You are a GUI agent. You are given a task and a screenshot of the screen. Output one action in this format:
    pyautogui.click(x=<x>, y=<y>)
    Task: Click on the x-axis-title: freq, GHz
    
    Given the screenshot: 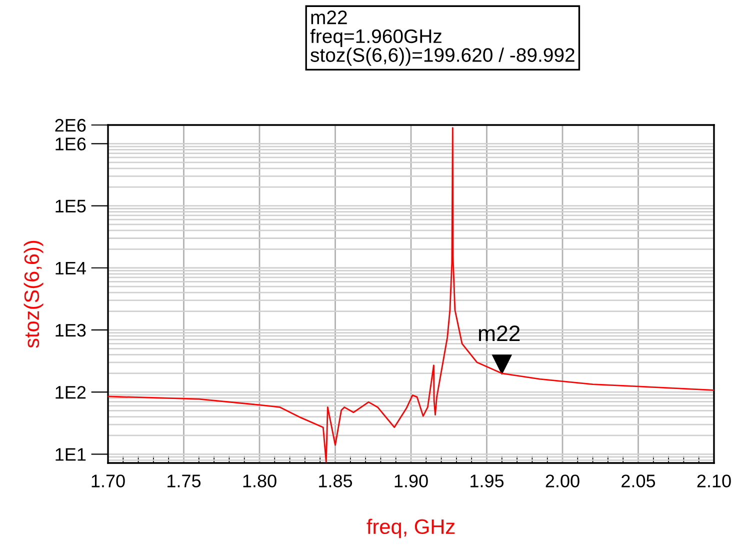 What is the action you would take?
    pyautogui.click(x=410, y=528)
    